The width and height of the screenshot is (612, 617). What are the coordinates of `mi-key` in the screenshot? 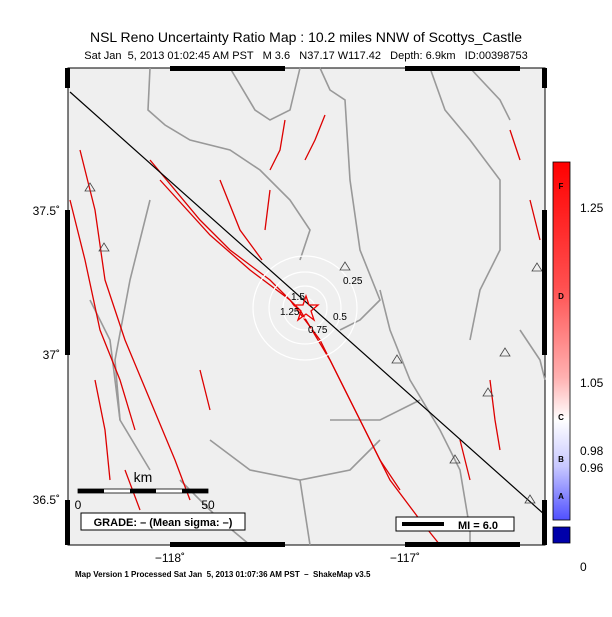 It's located at (455, 524).